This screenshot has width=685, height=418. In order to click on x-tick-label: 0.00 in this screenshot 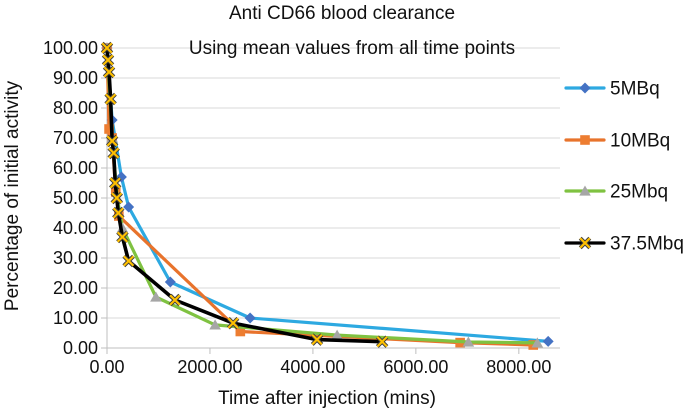, I will do `click(106, 367)`.